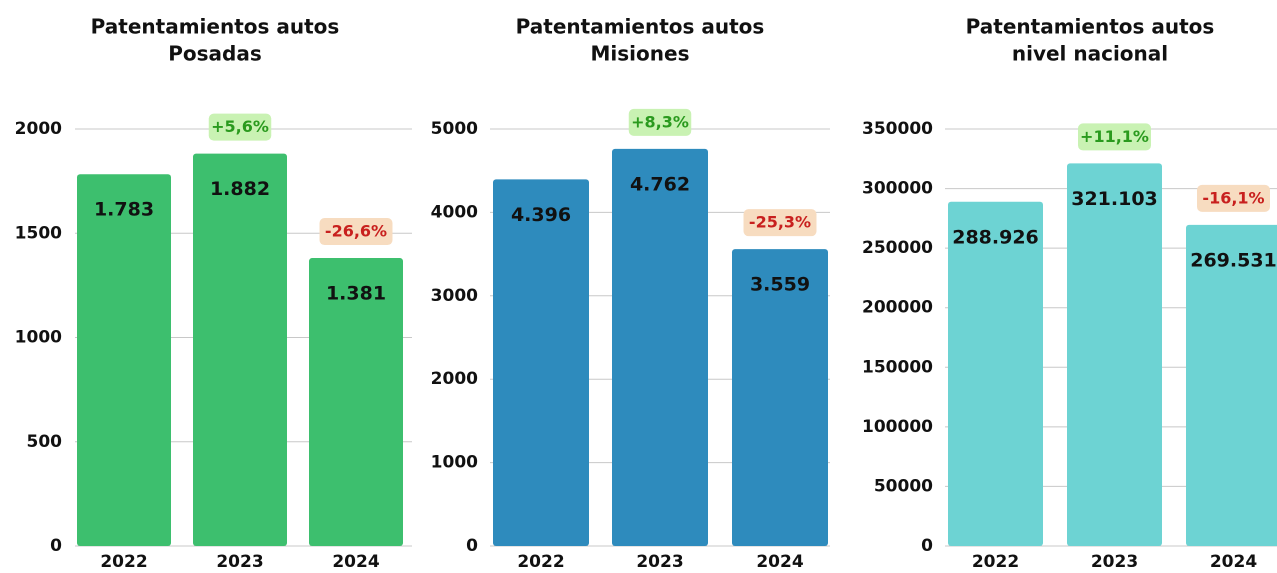 This screenshot has height=573, width=1277. I want to click on y-tick-label: 3000, so click(454, 296).